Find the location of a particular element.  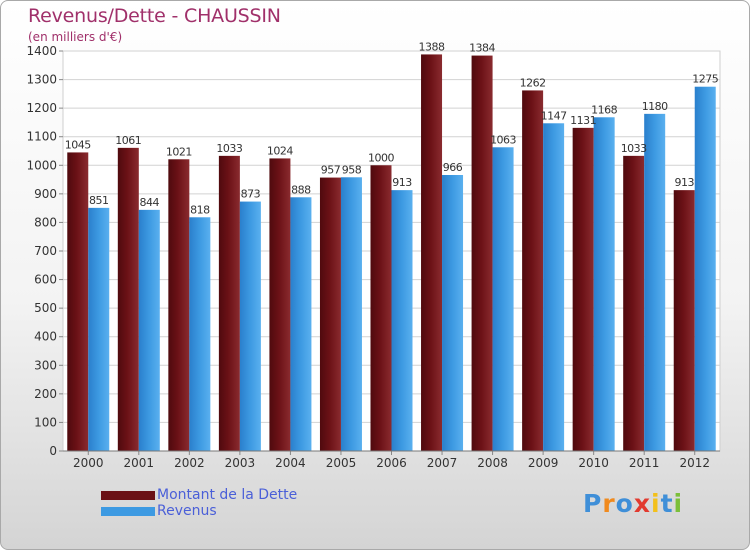

data-label-revenus: 958 is located at coordinates (352, 169).